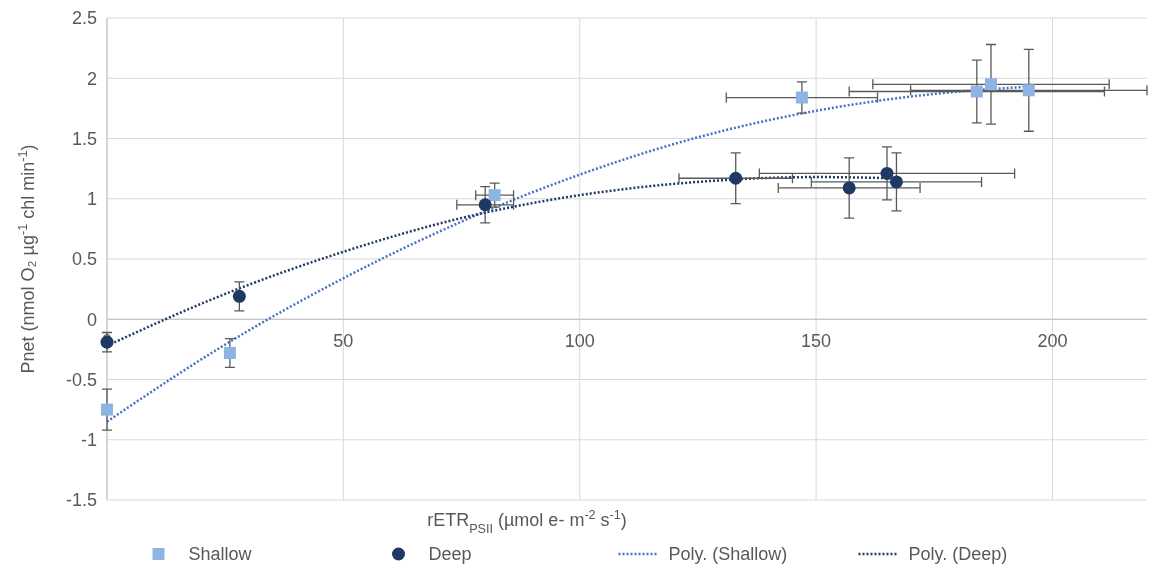  Describe the element at coordinates (958, 554) in the screenshot. I see `legend-label: Poly. (Deep)` at that location.